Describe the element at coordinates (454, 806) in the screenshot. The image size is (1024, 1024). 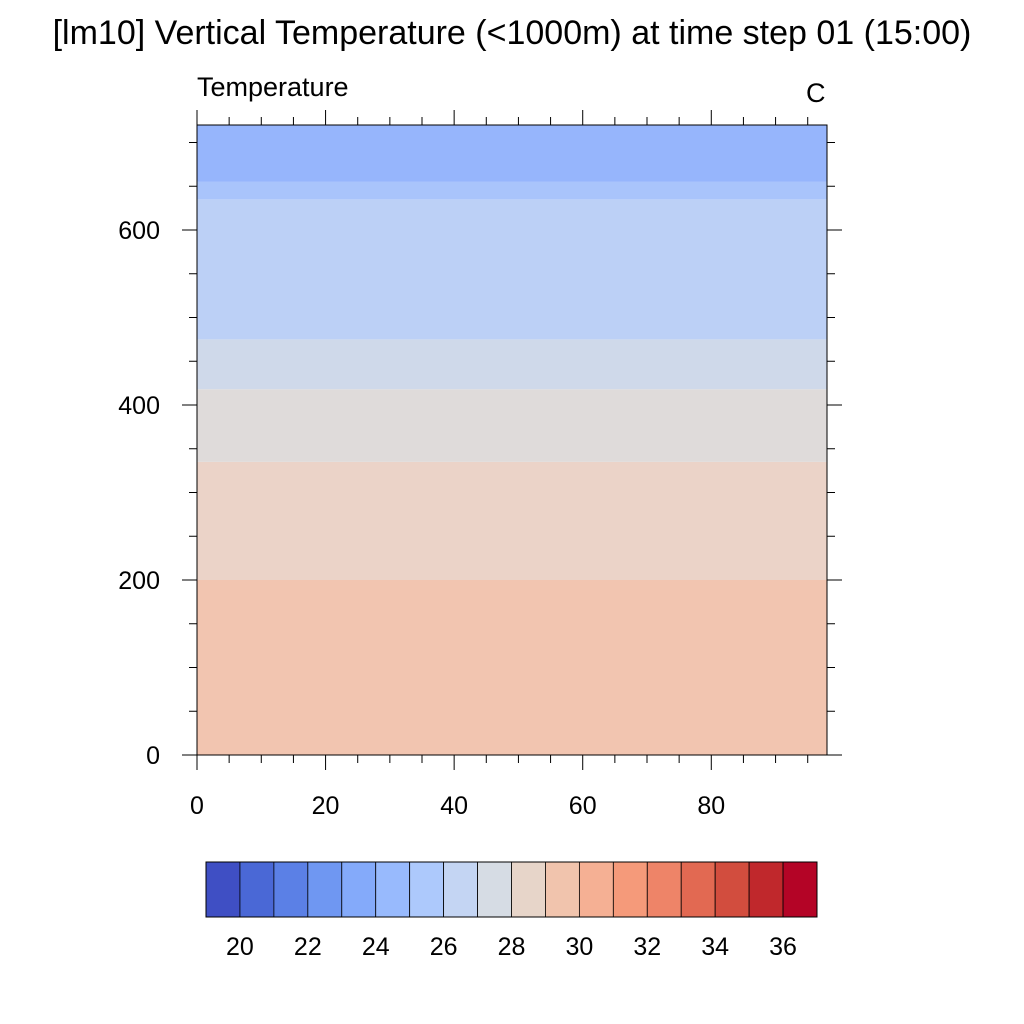
I see `x-tick-label: 40` at that location.